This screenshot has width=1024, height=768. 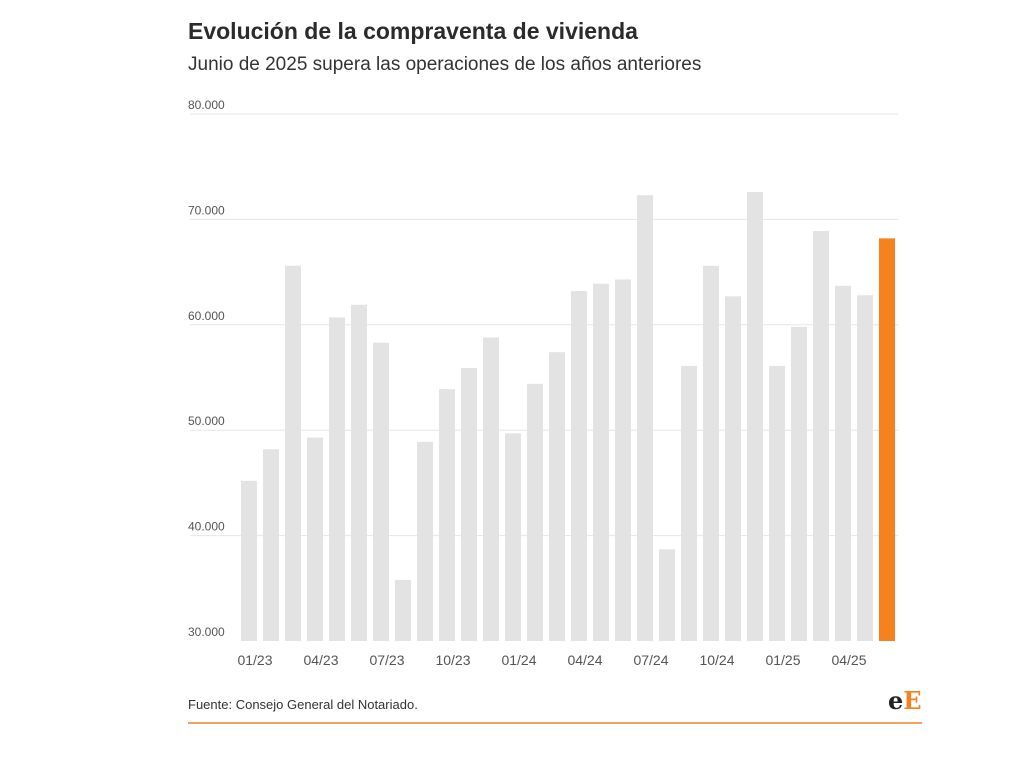 What do you see at coordinates (413, 31) in the screenshot?
I see `chart-title: Evolución de la compraventa de vivienda` at bounding box center [413, 31].